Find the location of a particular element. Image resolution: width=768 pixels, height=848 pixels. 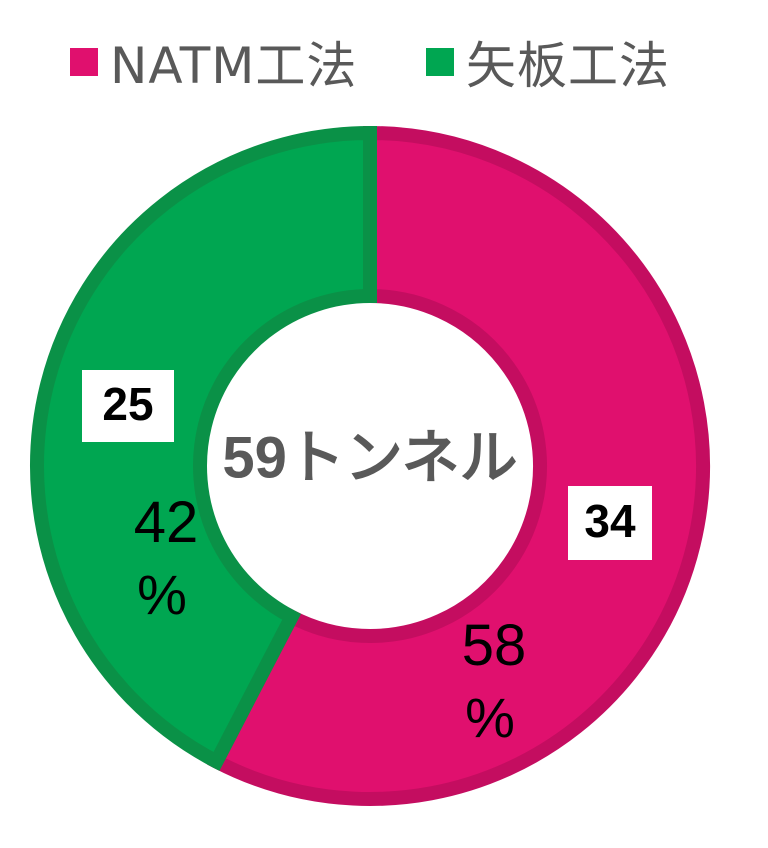

legend-item-natm: NATM工法 is located at coordinates (213, 62).